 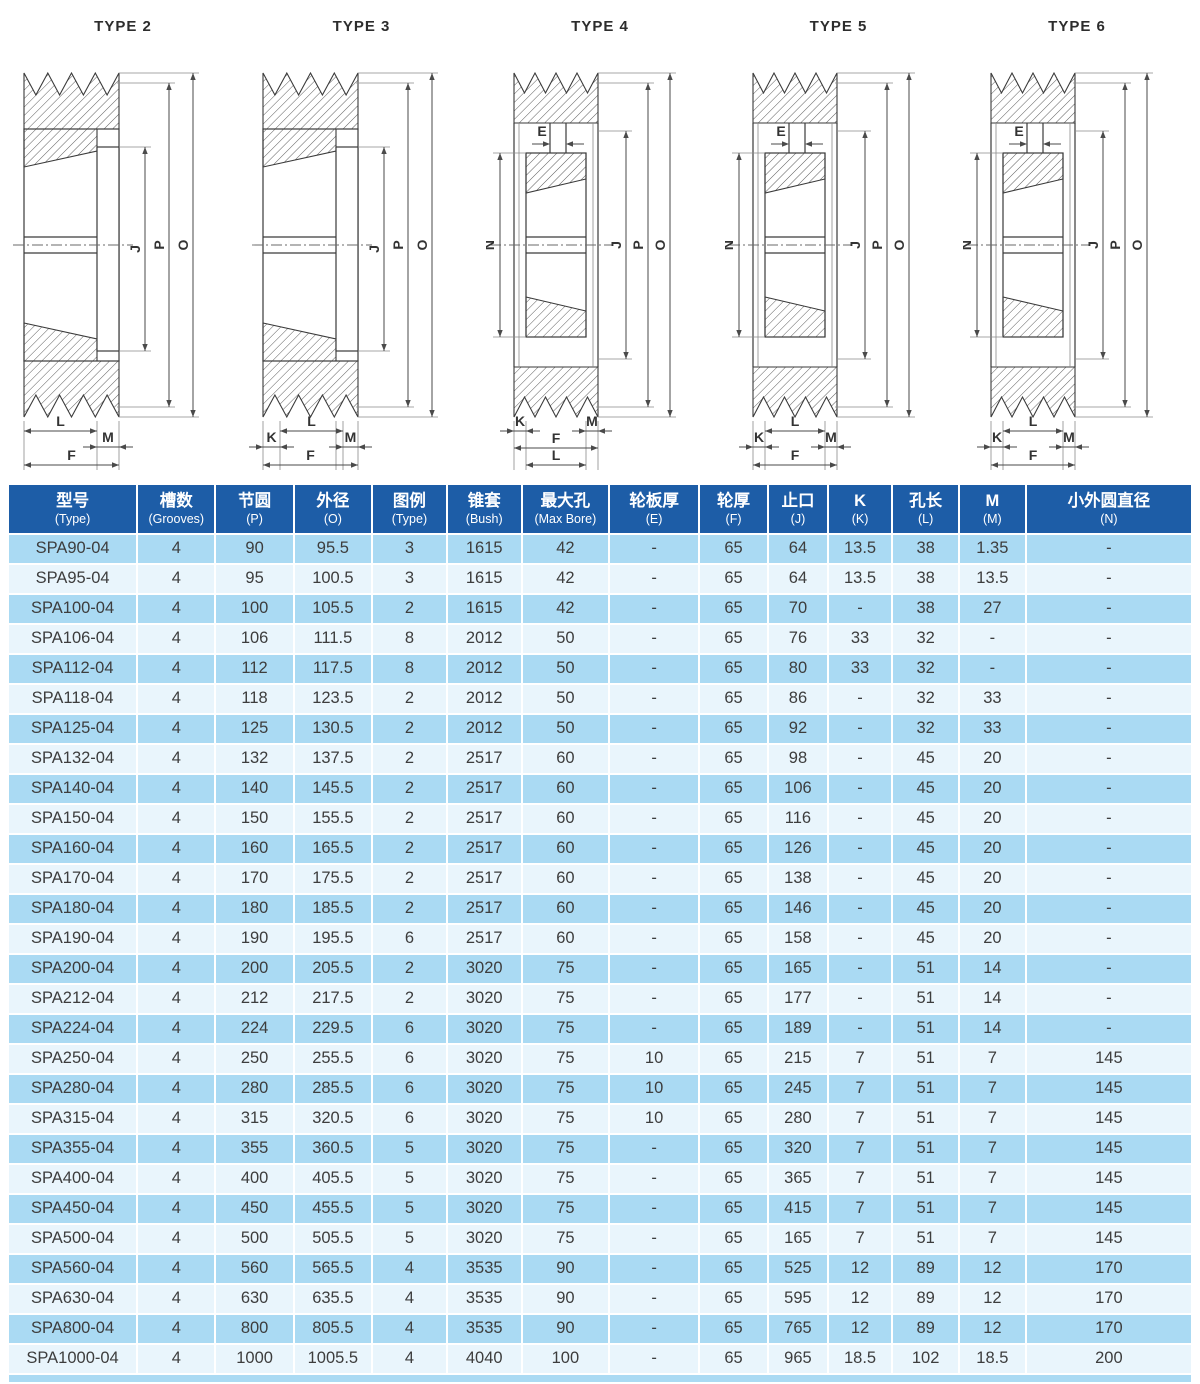 What do you see at coordinates (565, 698) in the screenshot?
I see `table-cell: 50` at bounding box center [565, 698].